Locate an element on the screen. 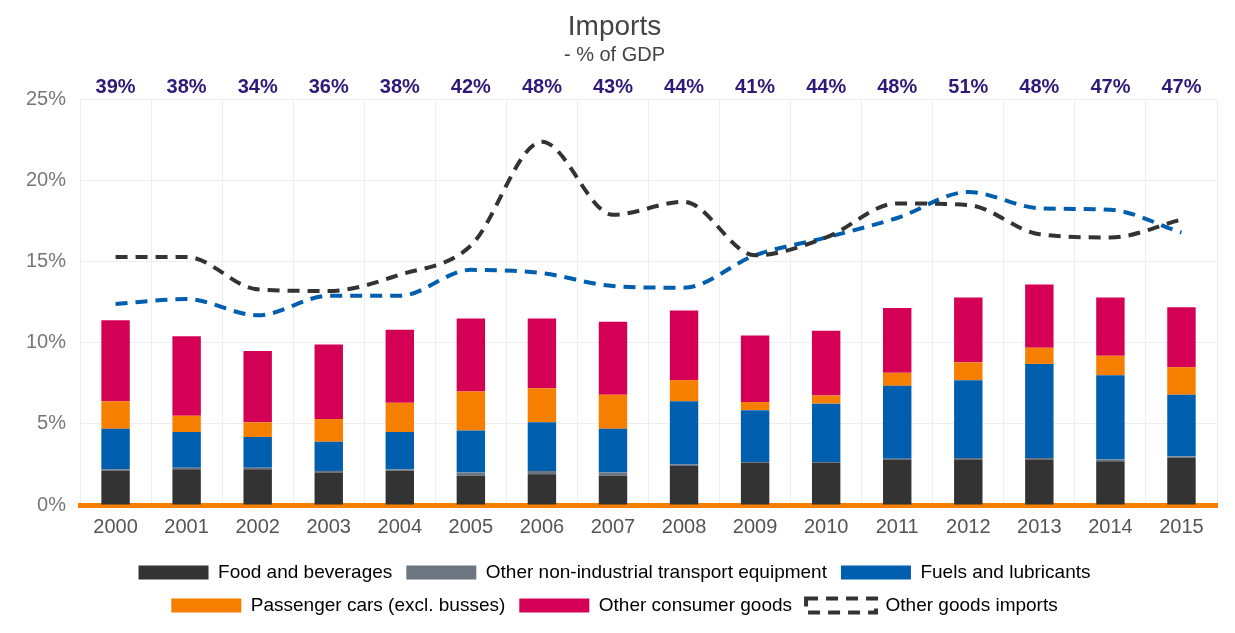  legend-label: Other consumer goods is located at coordinates (695, 604).